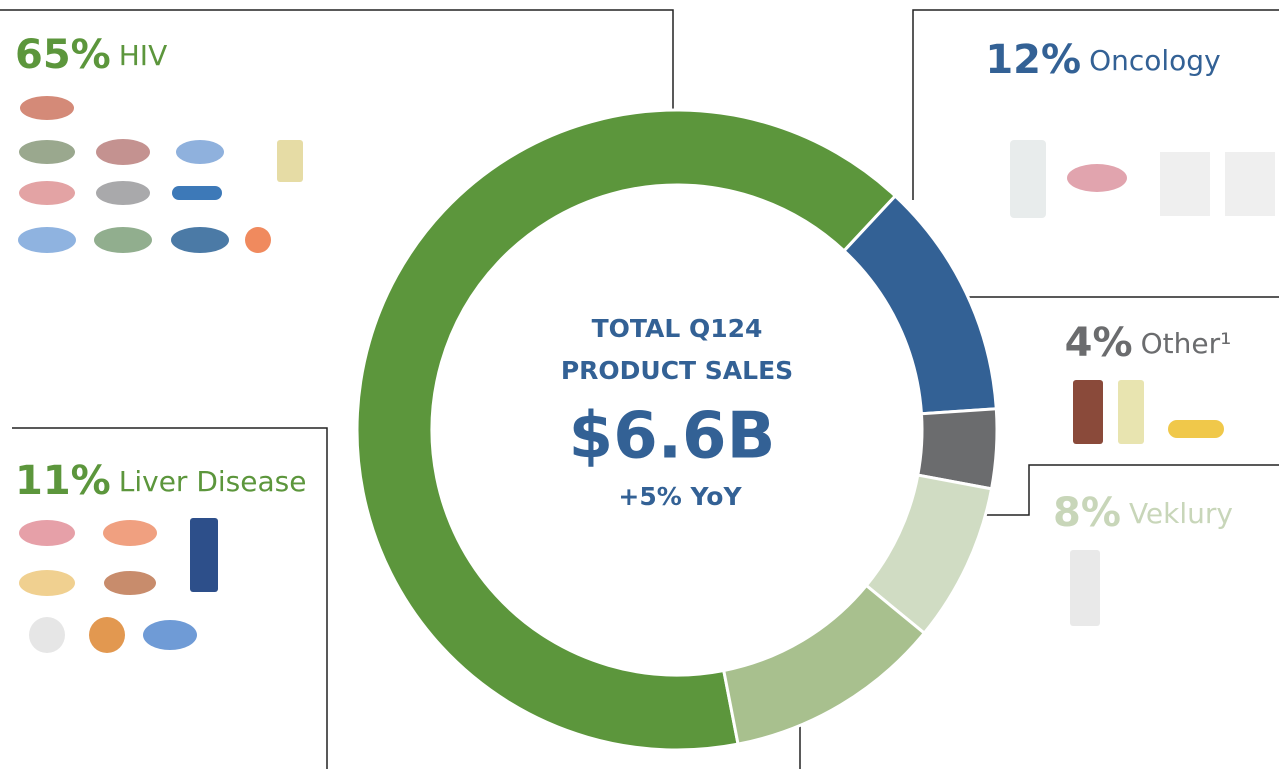 This screenshot has height=769, width=1279. I want to click on center-change: +5% YoY, so click(680, 496).